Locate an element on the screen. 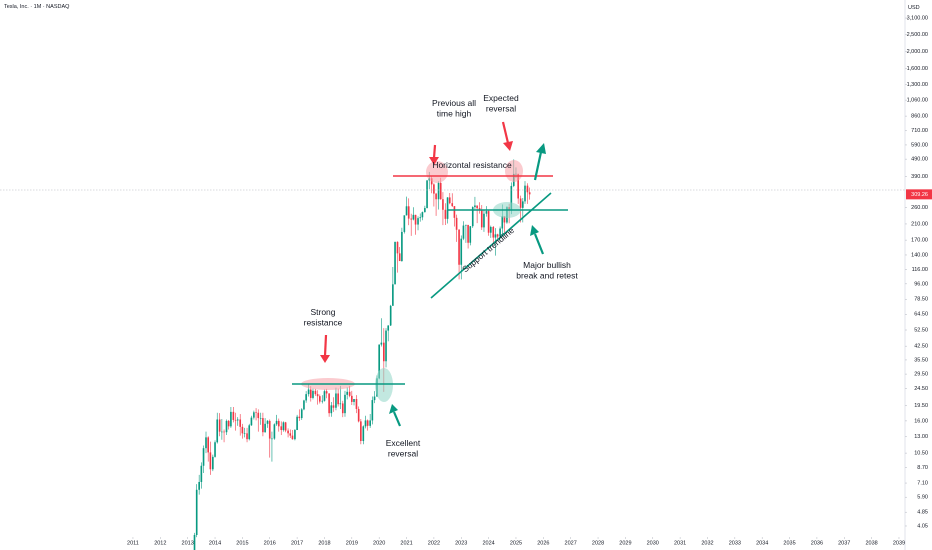 This screenshot has height=550, width=932. y-tick-label: 16.00 is located at coordinates (921, 421).